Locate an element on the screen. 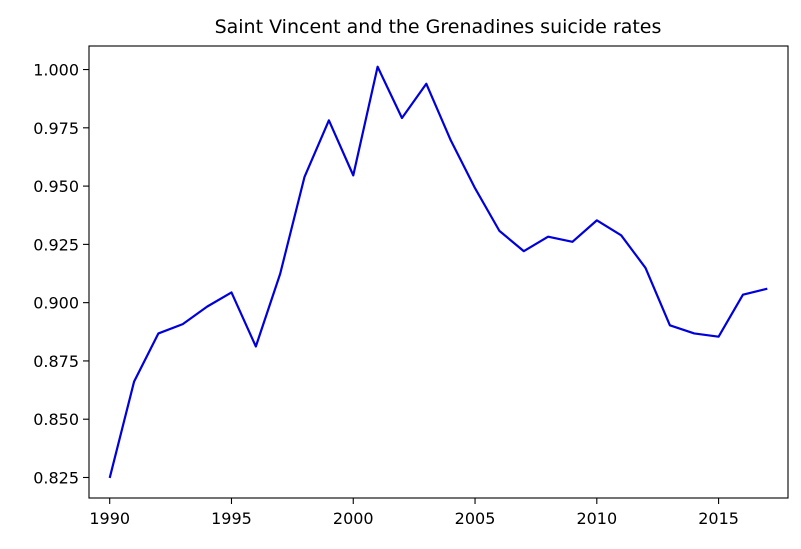  x-tick-label: 1995 is located at coordinates (231, 518).